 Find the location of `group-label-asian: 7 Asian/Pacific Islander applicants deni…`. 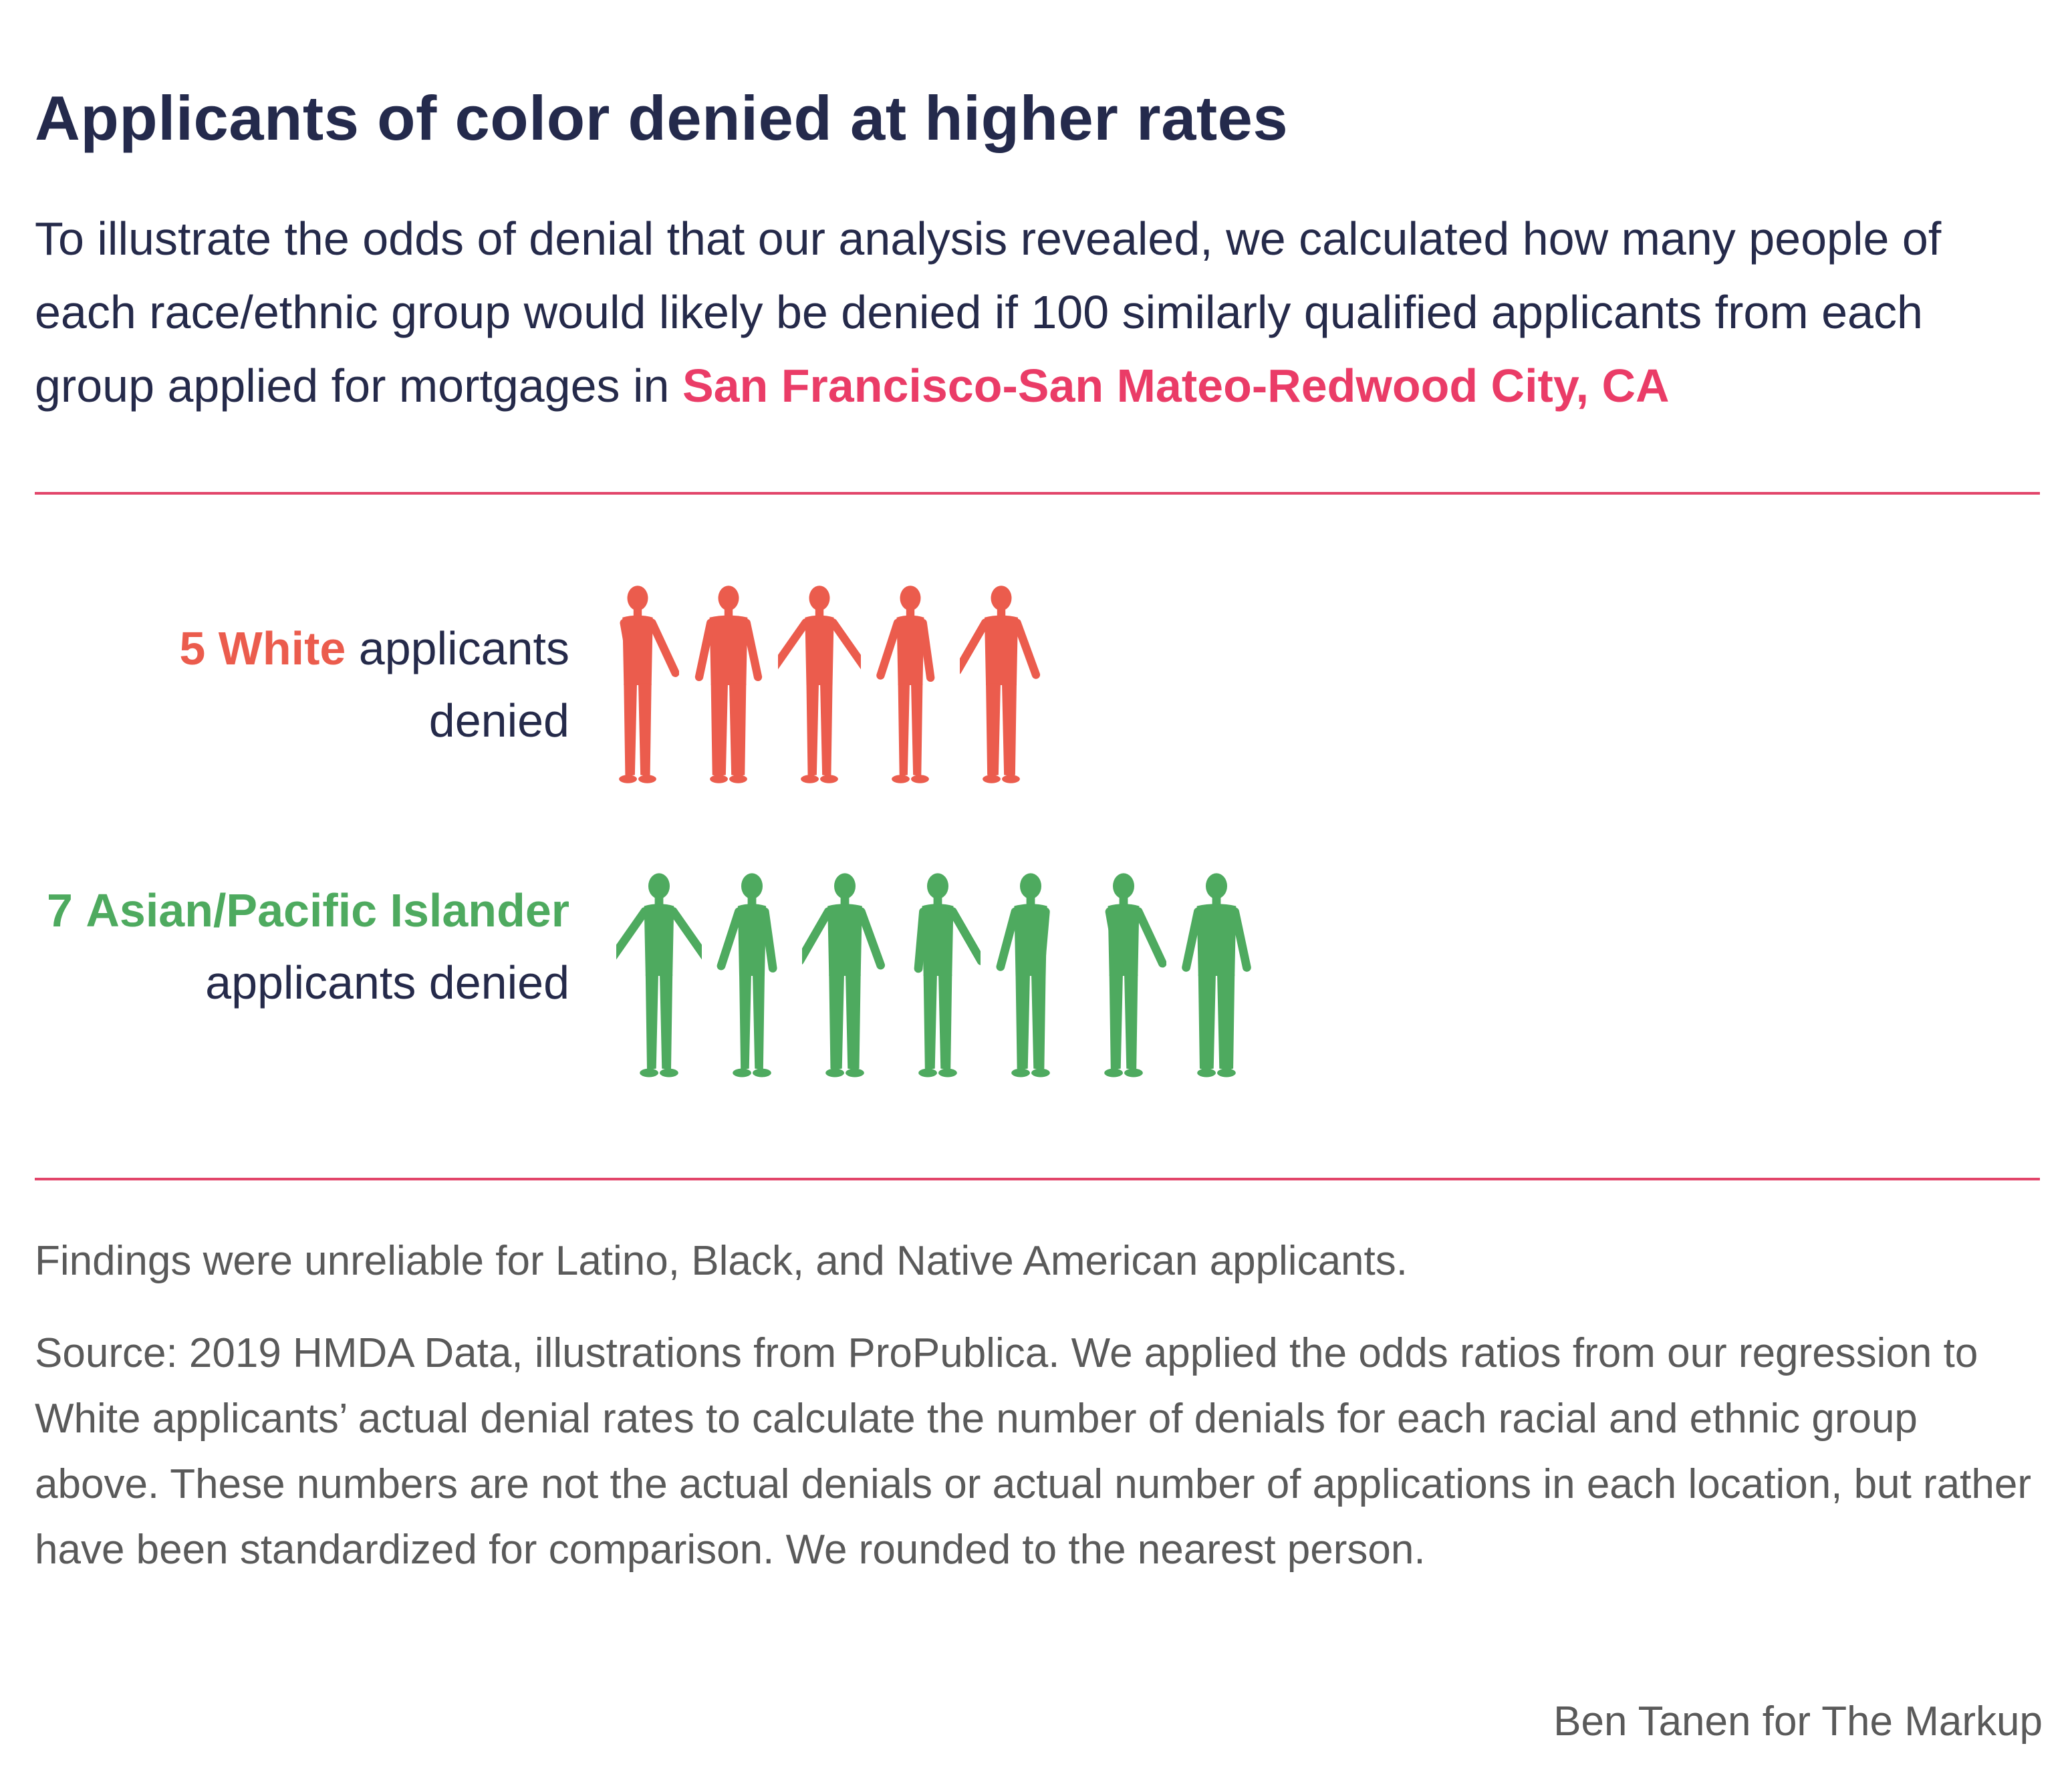

group-label-asian: 7 Asian/Pacific Islander applicants deni… is located at coordinates (302, 946).